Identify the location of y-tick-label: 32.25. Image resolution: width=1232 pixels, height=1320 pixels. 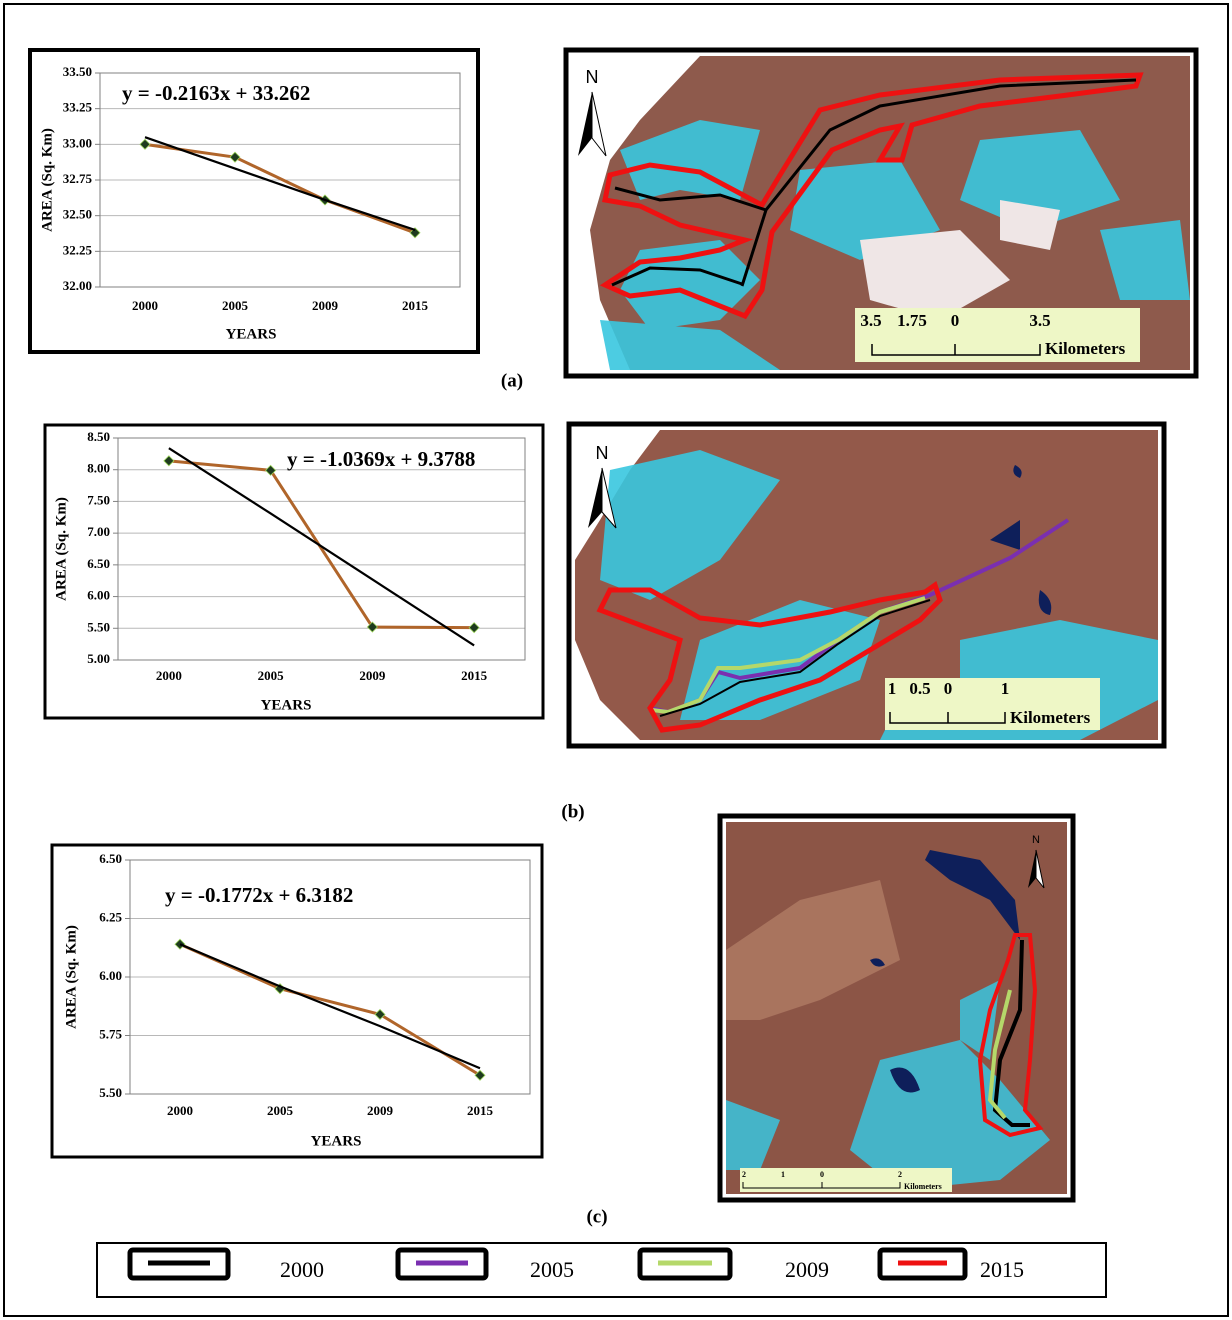
(78, 249).